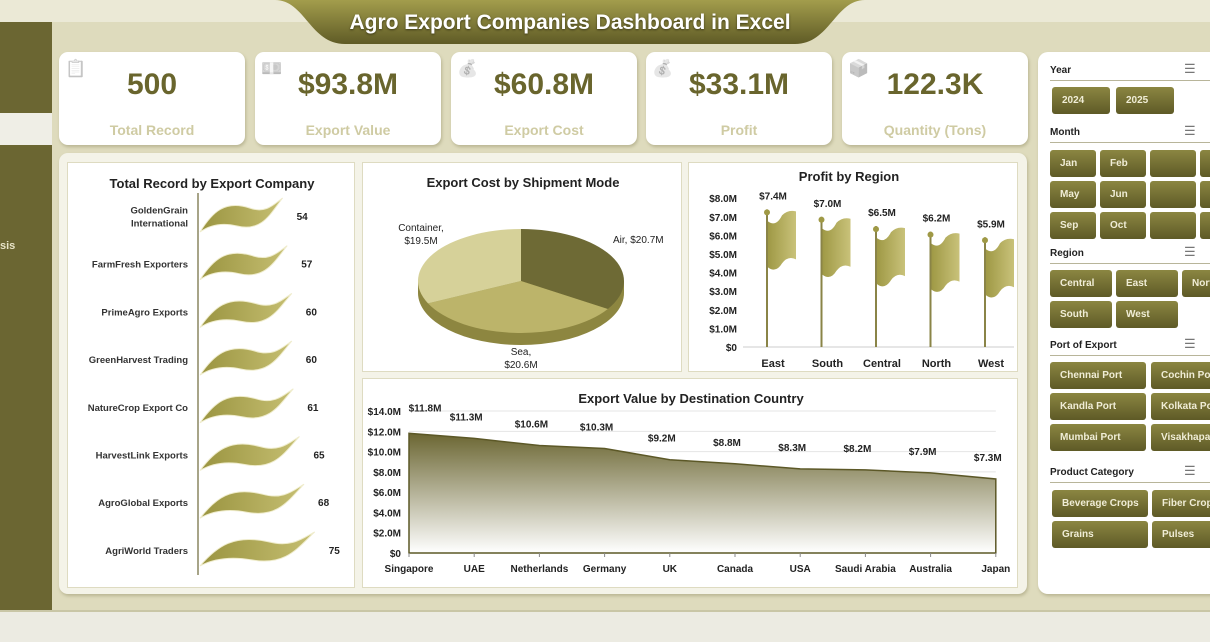 This screenshot has width=1210, height=642. I want to click on data-label: $5.9M, so click(991, 224).